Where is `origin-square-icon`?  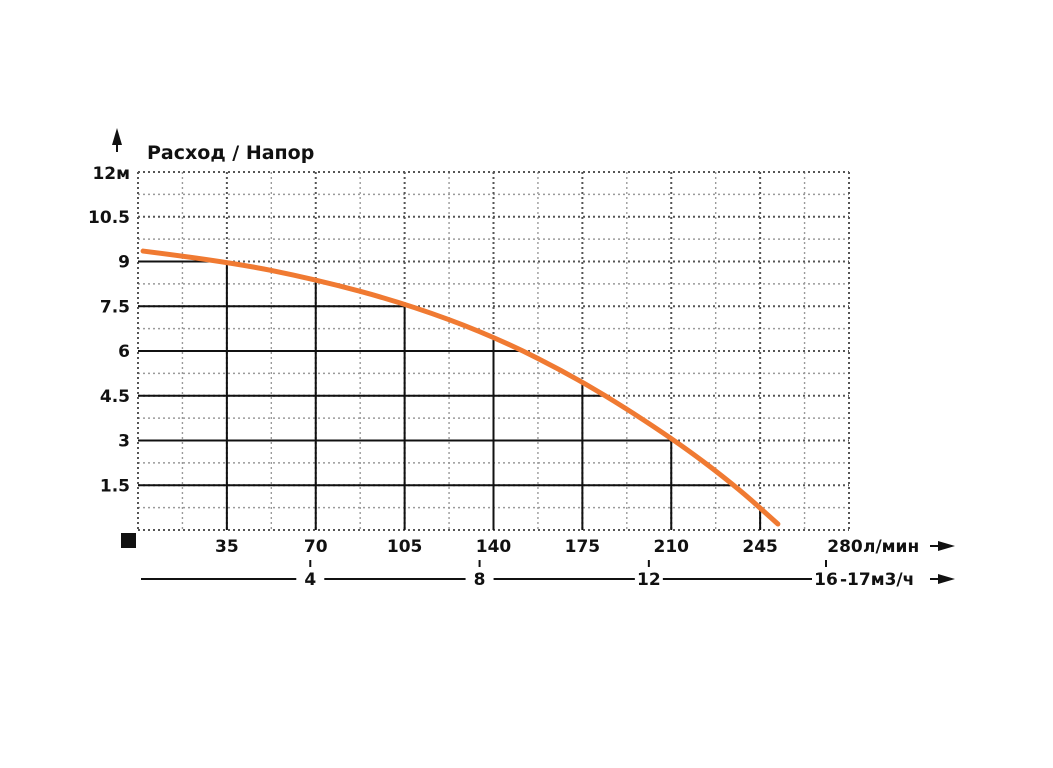
origin-square-icon is located at coordinates (128, 540).